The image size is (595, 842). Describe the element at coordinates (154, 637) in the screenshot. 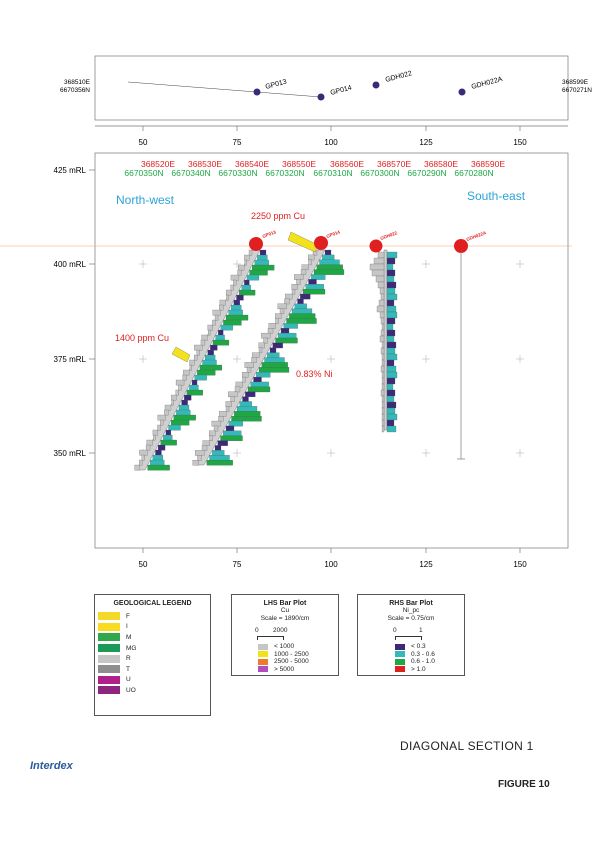

I see `legend-row: M` at that location.